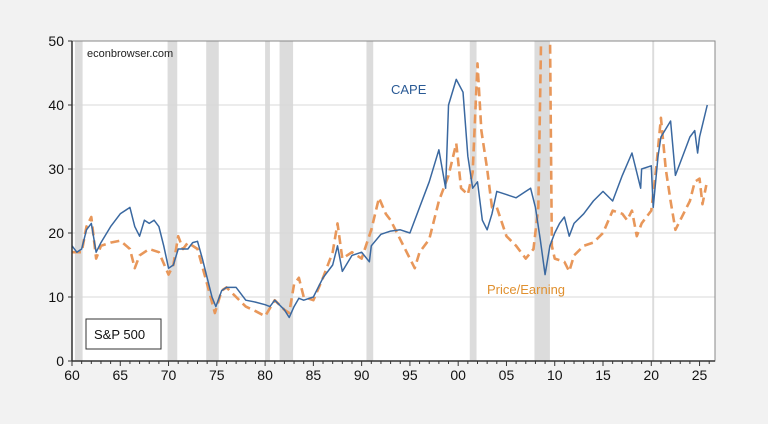 The height and width of the screenshot is (424, 768). I want to click on x-tick-label: 60, so click(72, 375).